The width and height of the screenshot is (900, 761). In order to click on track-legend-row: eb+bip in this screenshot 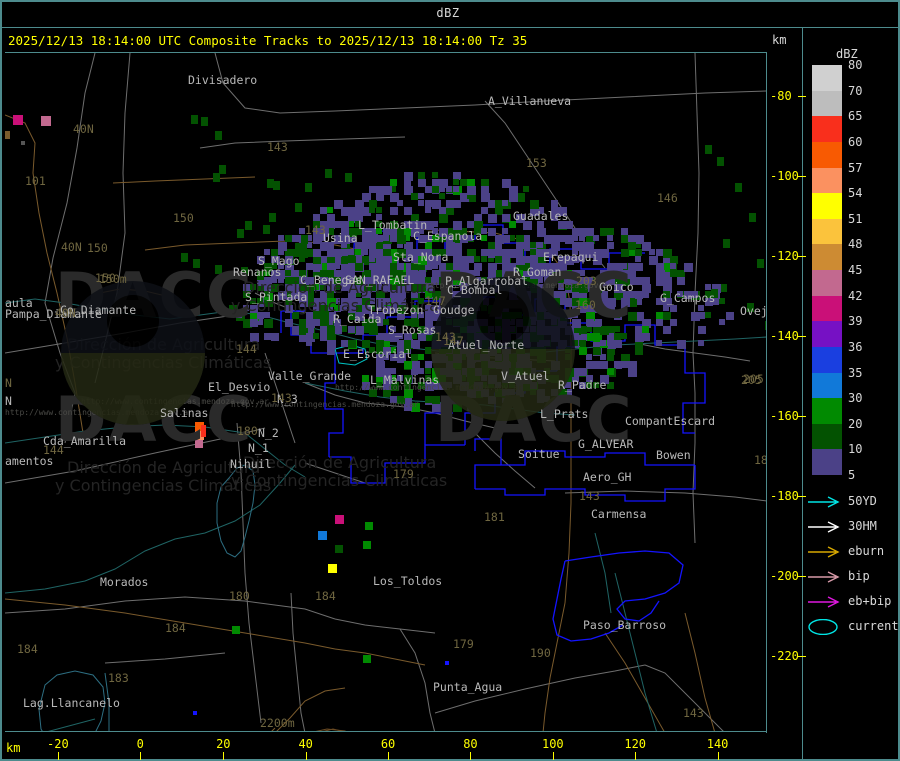, I will do `click(852, 602)`.